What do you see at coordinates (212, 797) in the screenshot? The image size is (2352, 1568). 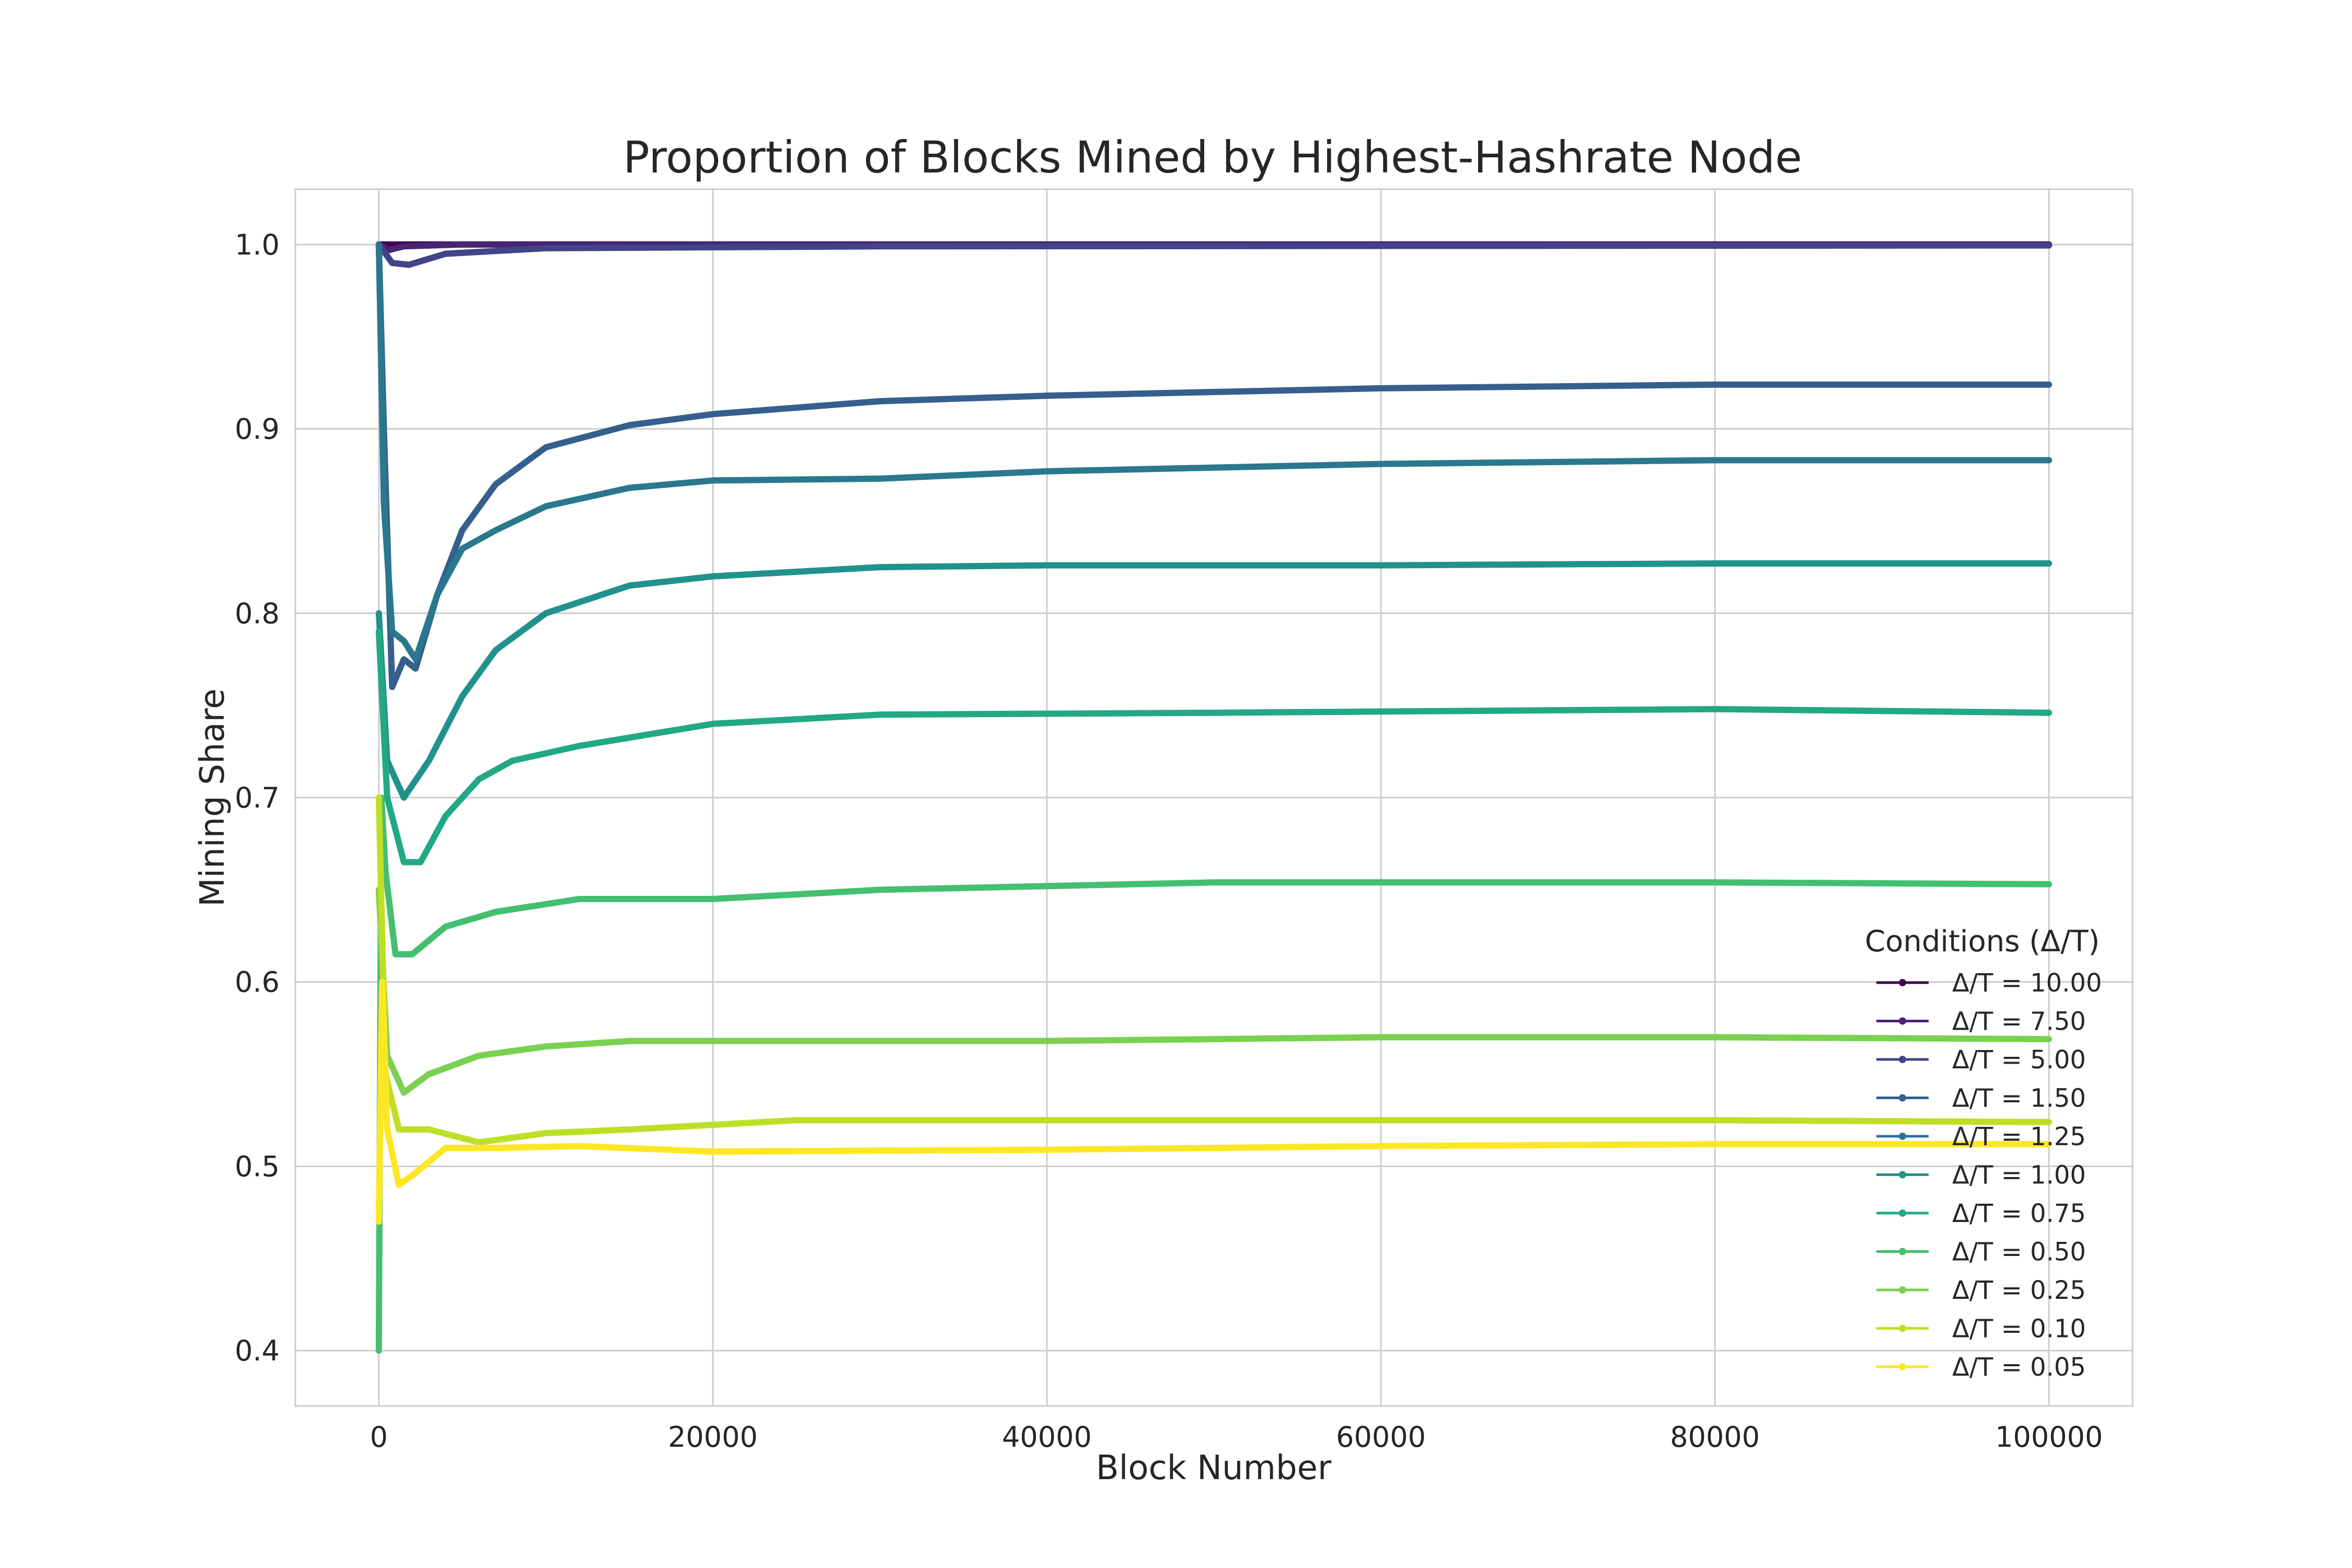 I see `y-axis-label: Mining Share` at bounding box center [212, 797].